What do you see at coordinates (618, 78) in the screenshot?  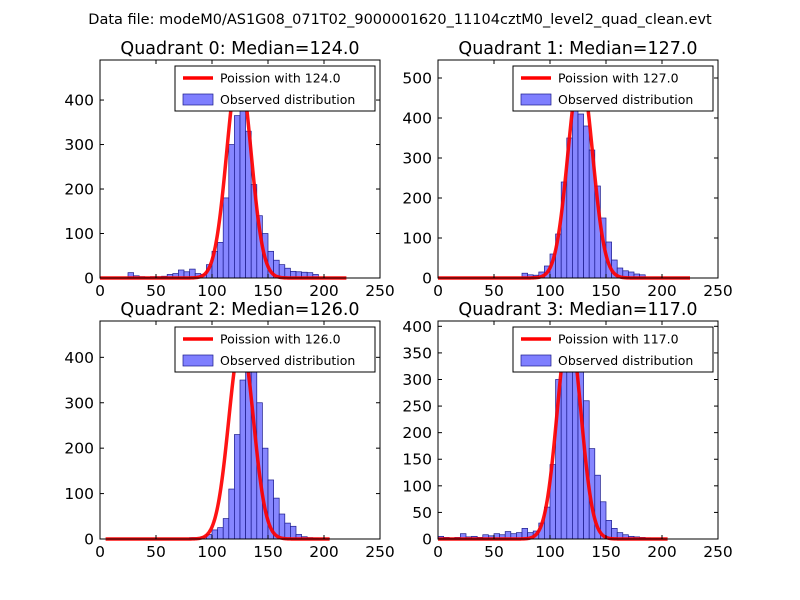 I see `legend-curve-label: Poission with 127.0` at bounding box center [618, 78].